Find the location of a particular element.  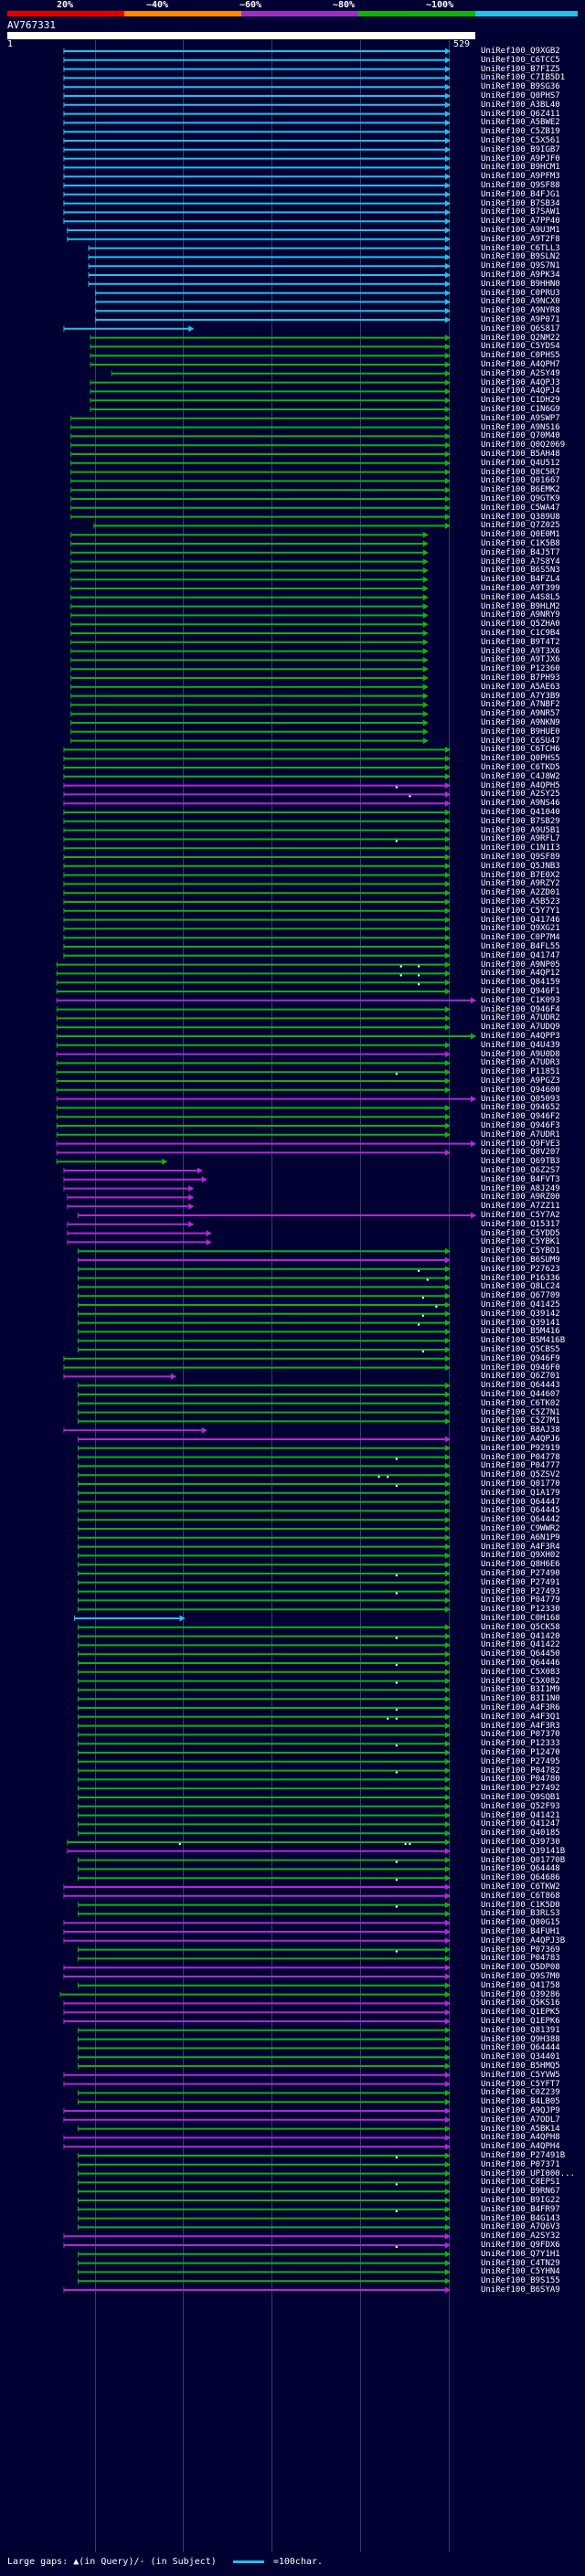

hit-label: UniRef100_B5M416 is located at coordinates (520, 1332).